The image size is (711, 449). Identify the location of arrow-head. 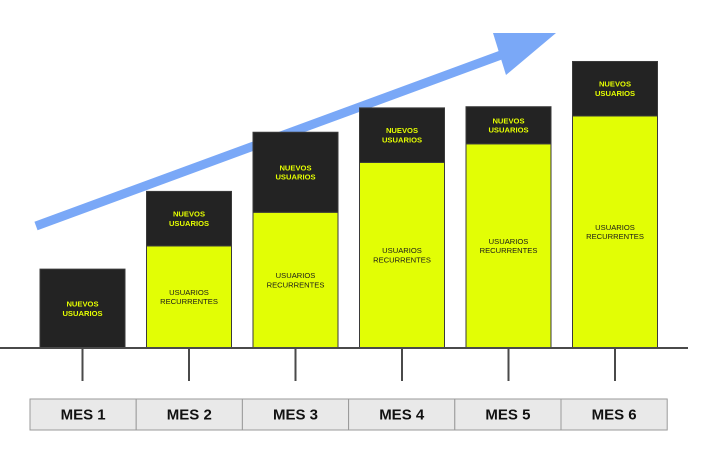
(524, 54).